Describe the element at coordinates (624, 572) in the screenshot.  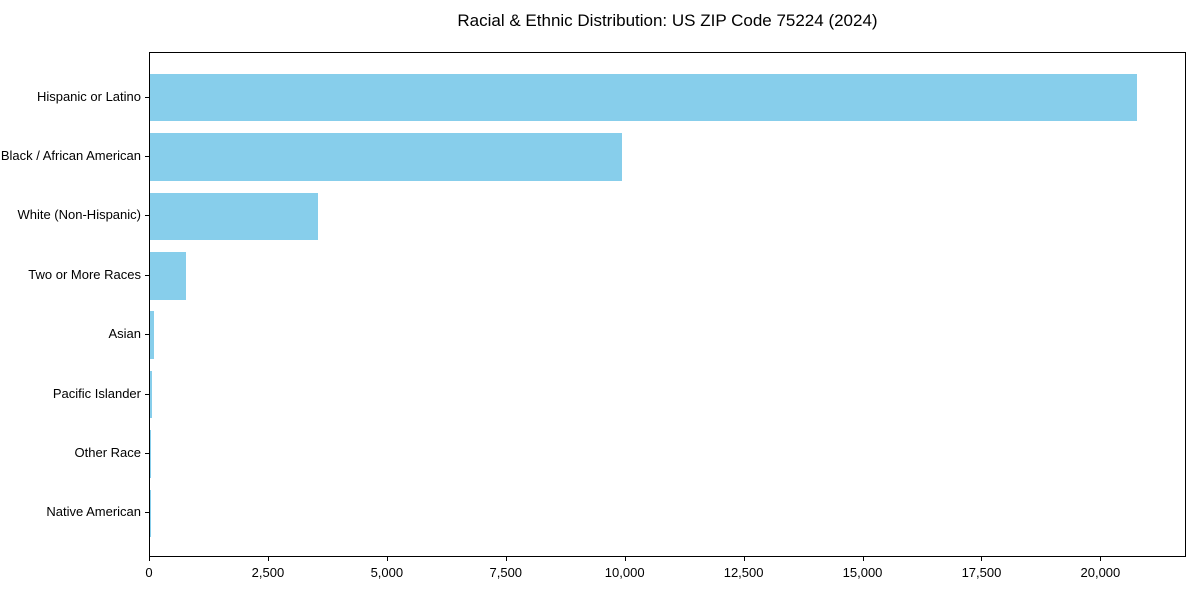
I see `x-tick-label: 10,000` at that location.